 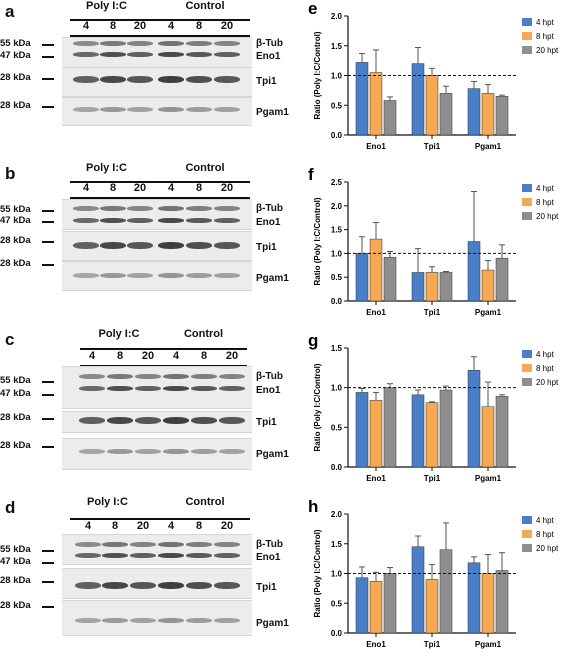 What do you see at coordinates (160, 519) in the screenshot?
I see `header-line` at bounding box center [160, 519].